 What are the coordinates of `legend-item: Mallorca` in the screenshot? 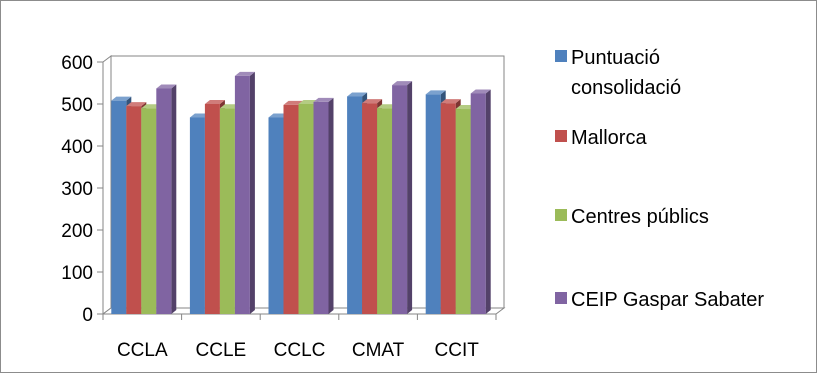 It's located at (601, 138).